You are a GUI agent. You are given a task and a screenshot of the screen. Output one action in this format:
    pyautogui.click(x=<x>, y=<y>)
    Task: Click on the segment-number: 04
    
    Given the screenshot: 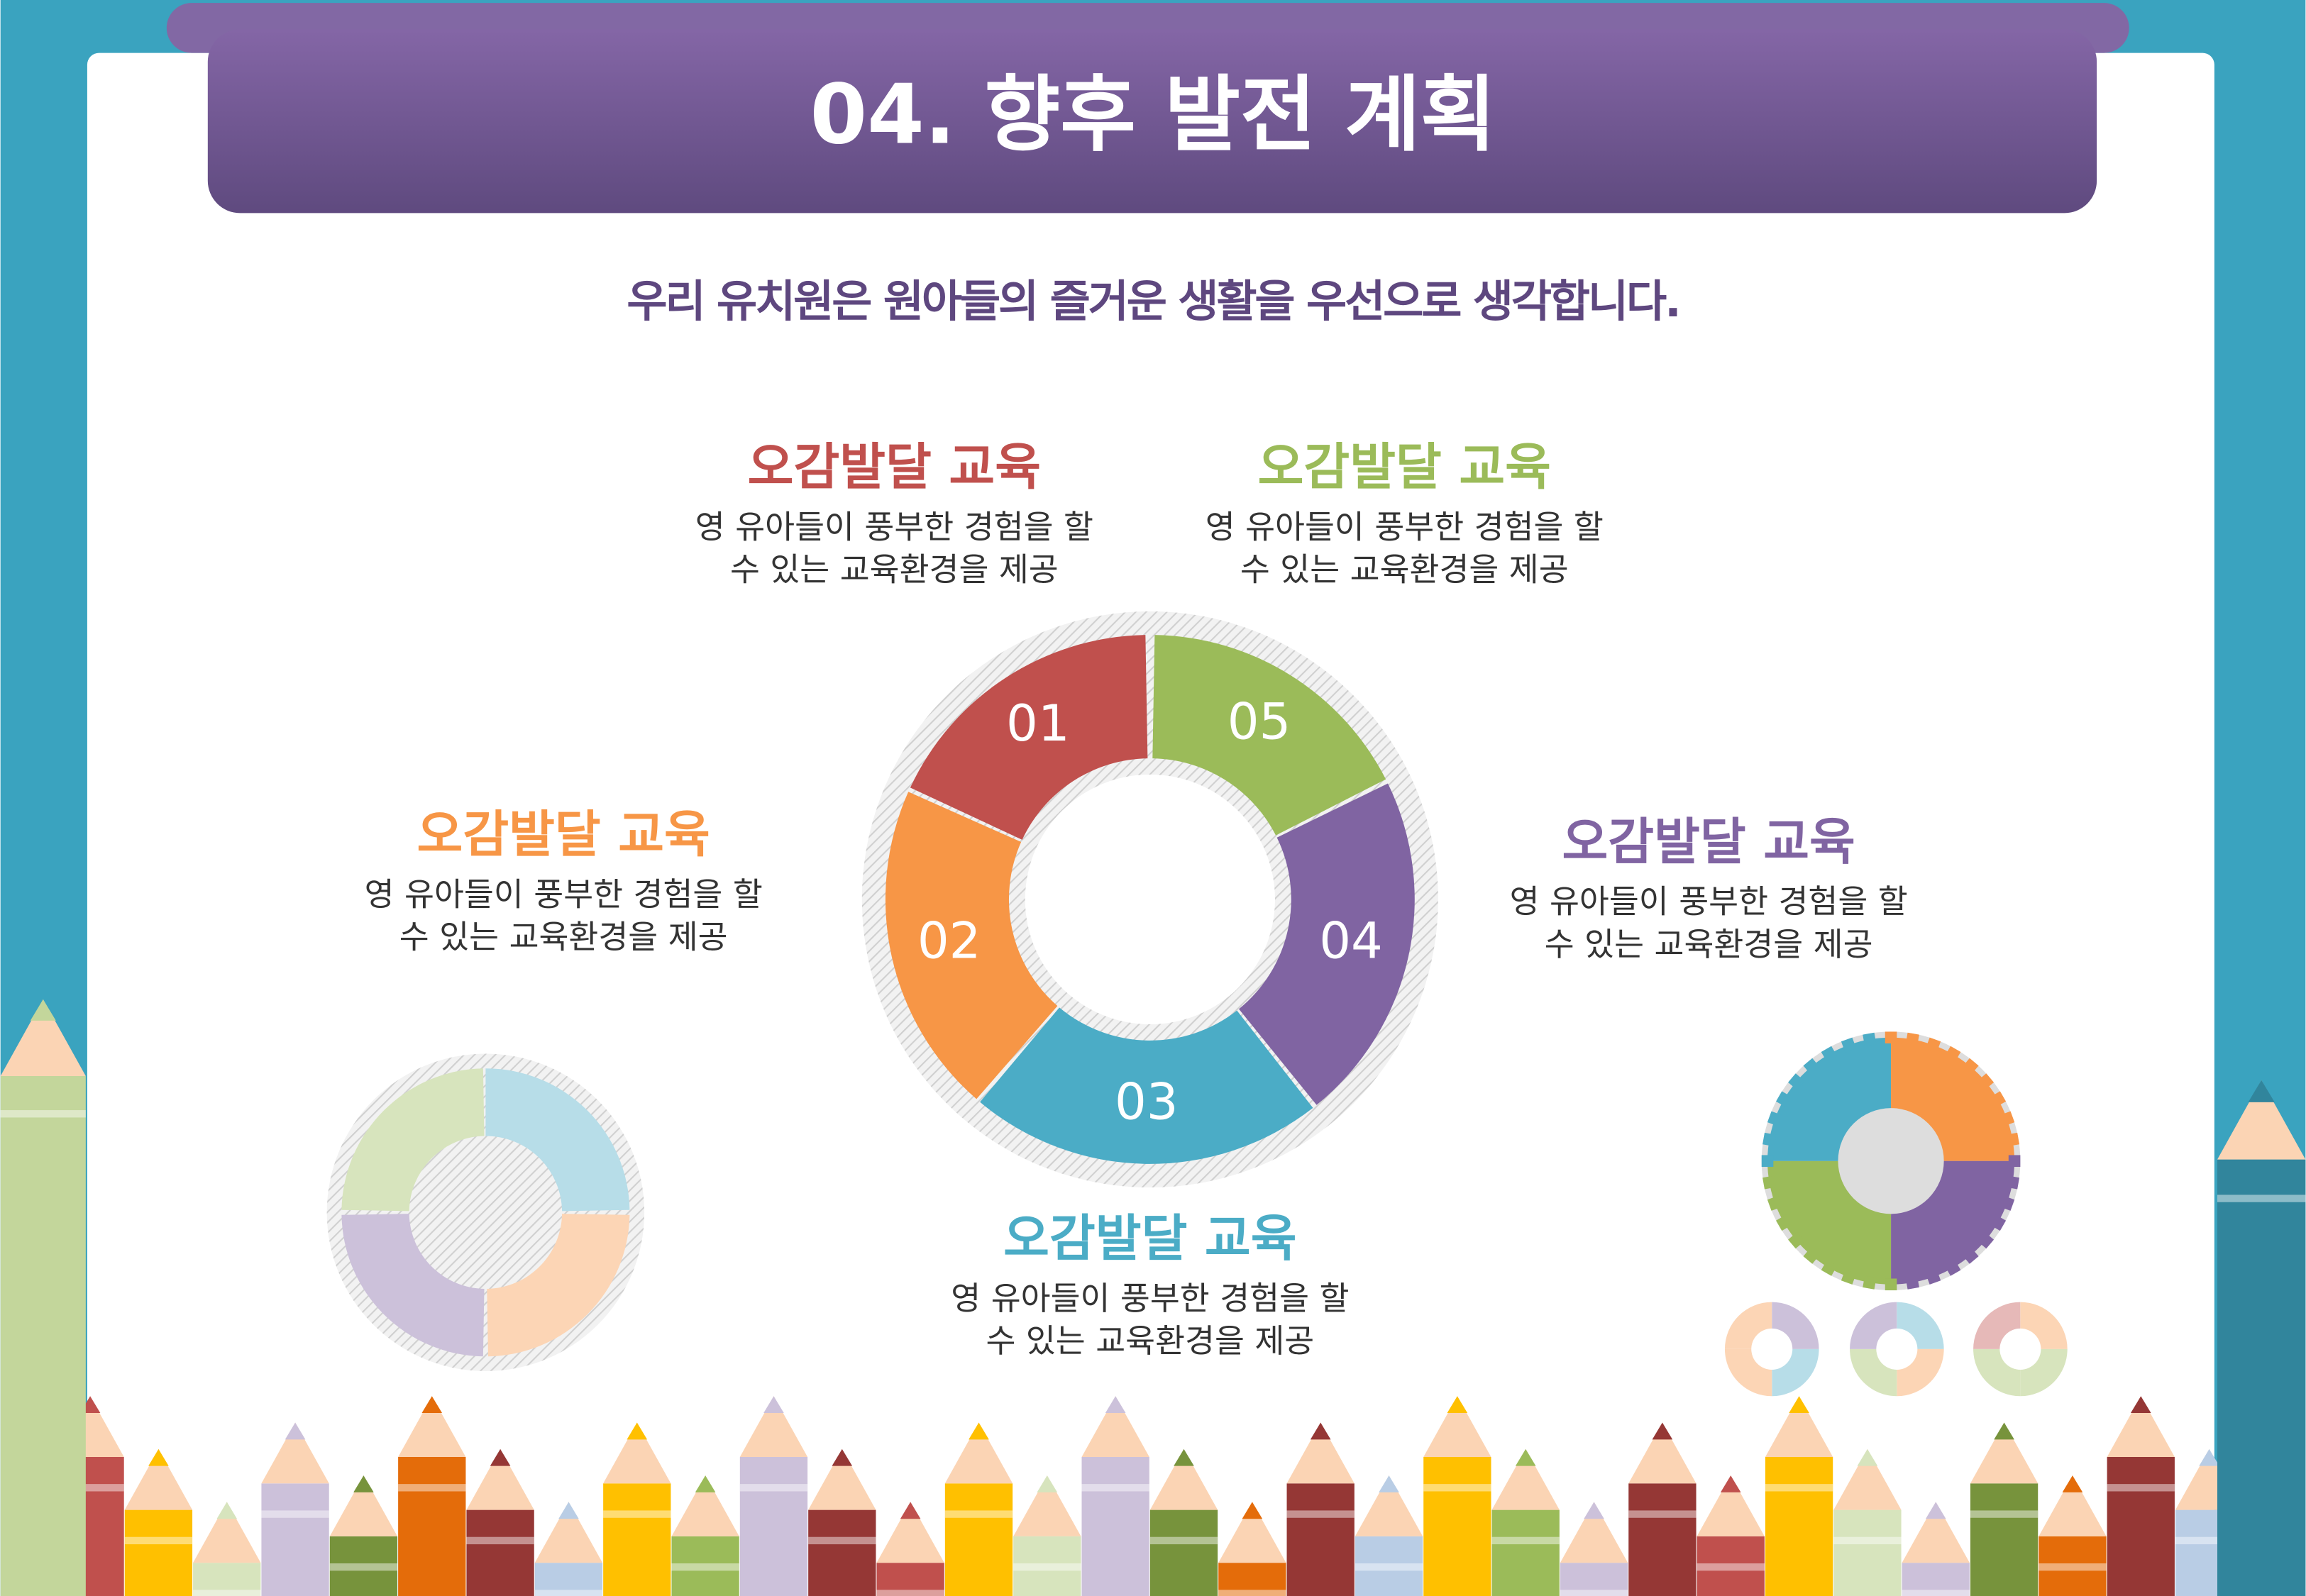 What is the action you would take?
    pyautogui.click(x=1351, y=940)
    